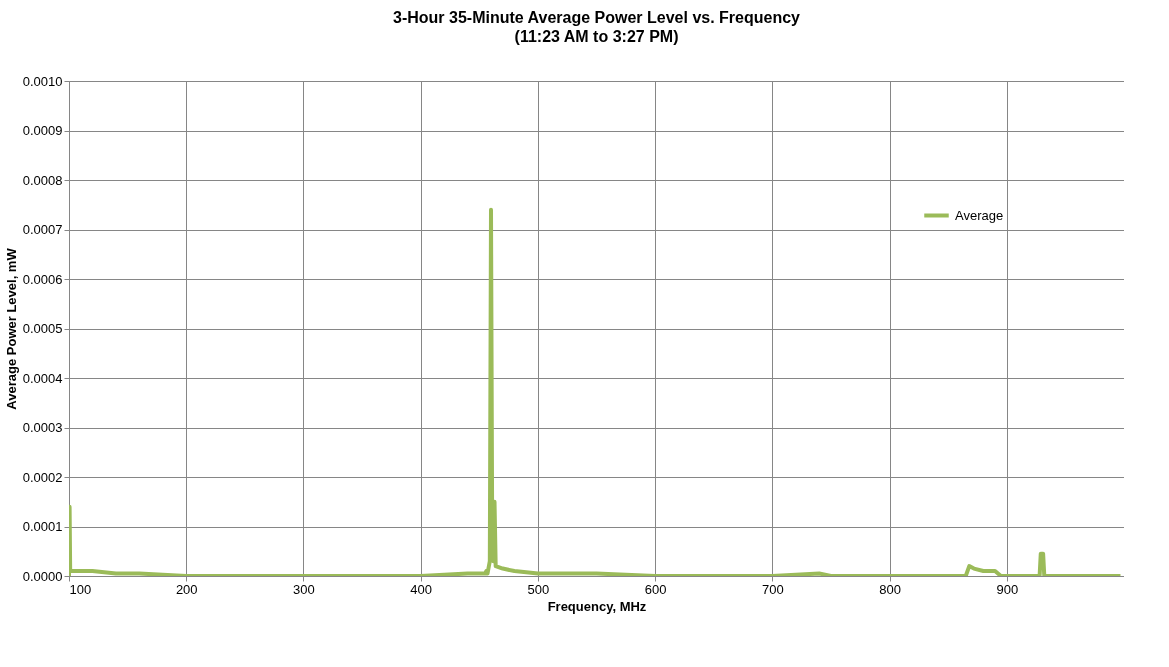 Image resolution: width=1169 pixels, height=667 pixels. I want to click on x-tick-label: 100, so click(80, 589).